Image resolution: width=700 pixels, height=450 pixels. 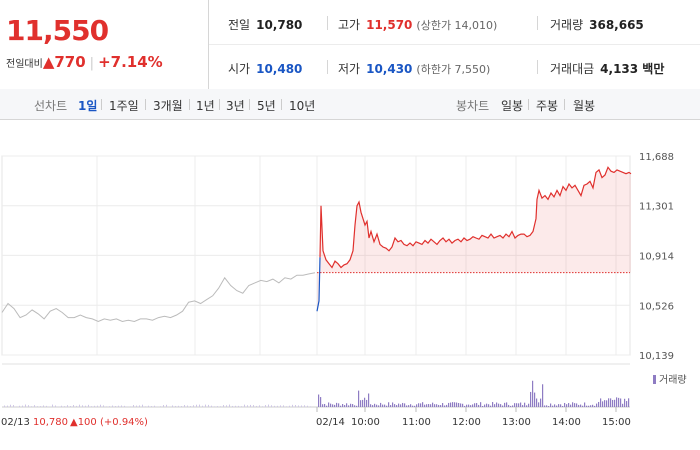 What do you see at coordinates (349, 25) in the screenshot?
I see `high-label: 고가` at bounding box center [349, 25].